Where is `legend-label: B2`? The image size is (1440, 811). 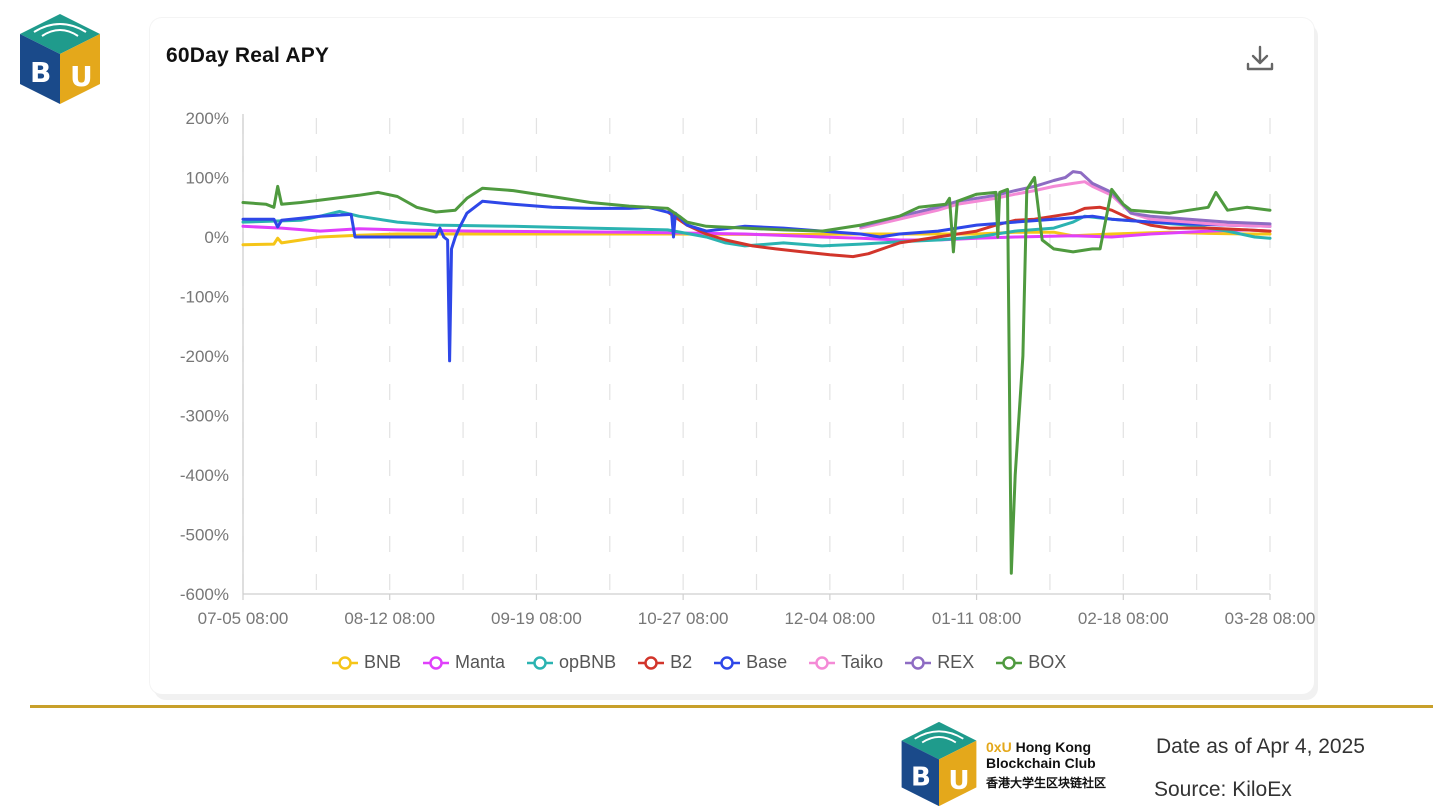
legend-label: B2 is located at coordinates (681, 662).